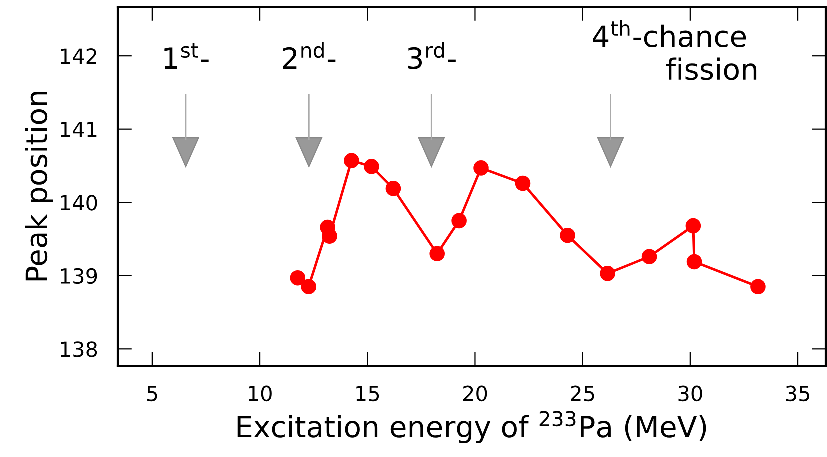 This screenshot has height=457, width=827. Describe the element at coordinates (476, 394) in the screenshot. I see `x-tick-label: 20` at that location.